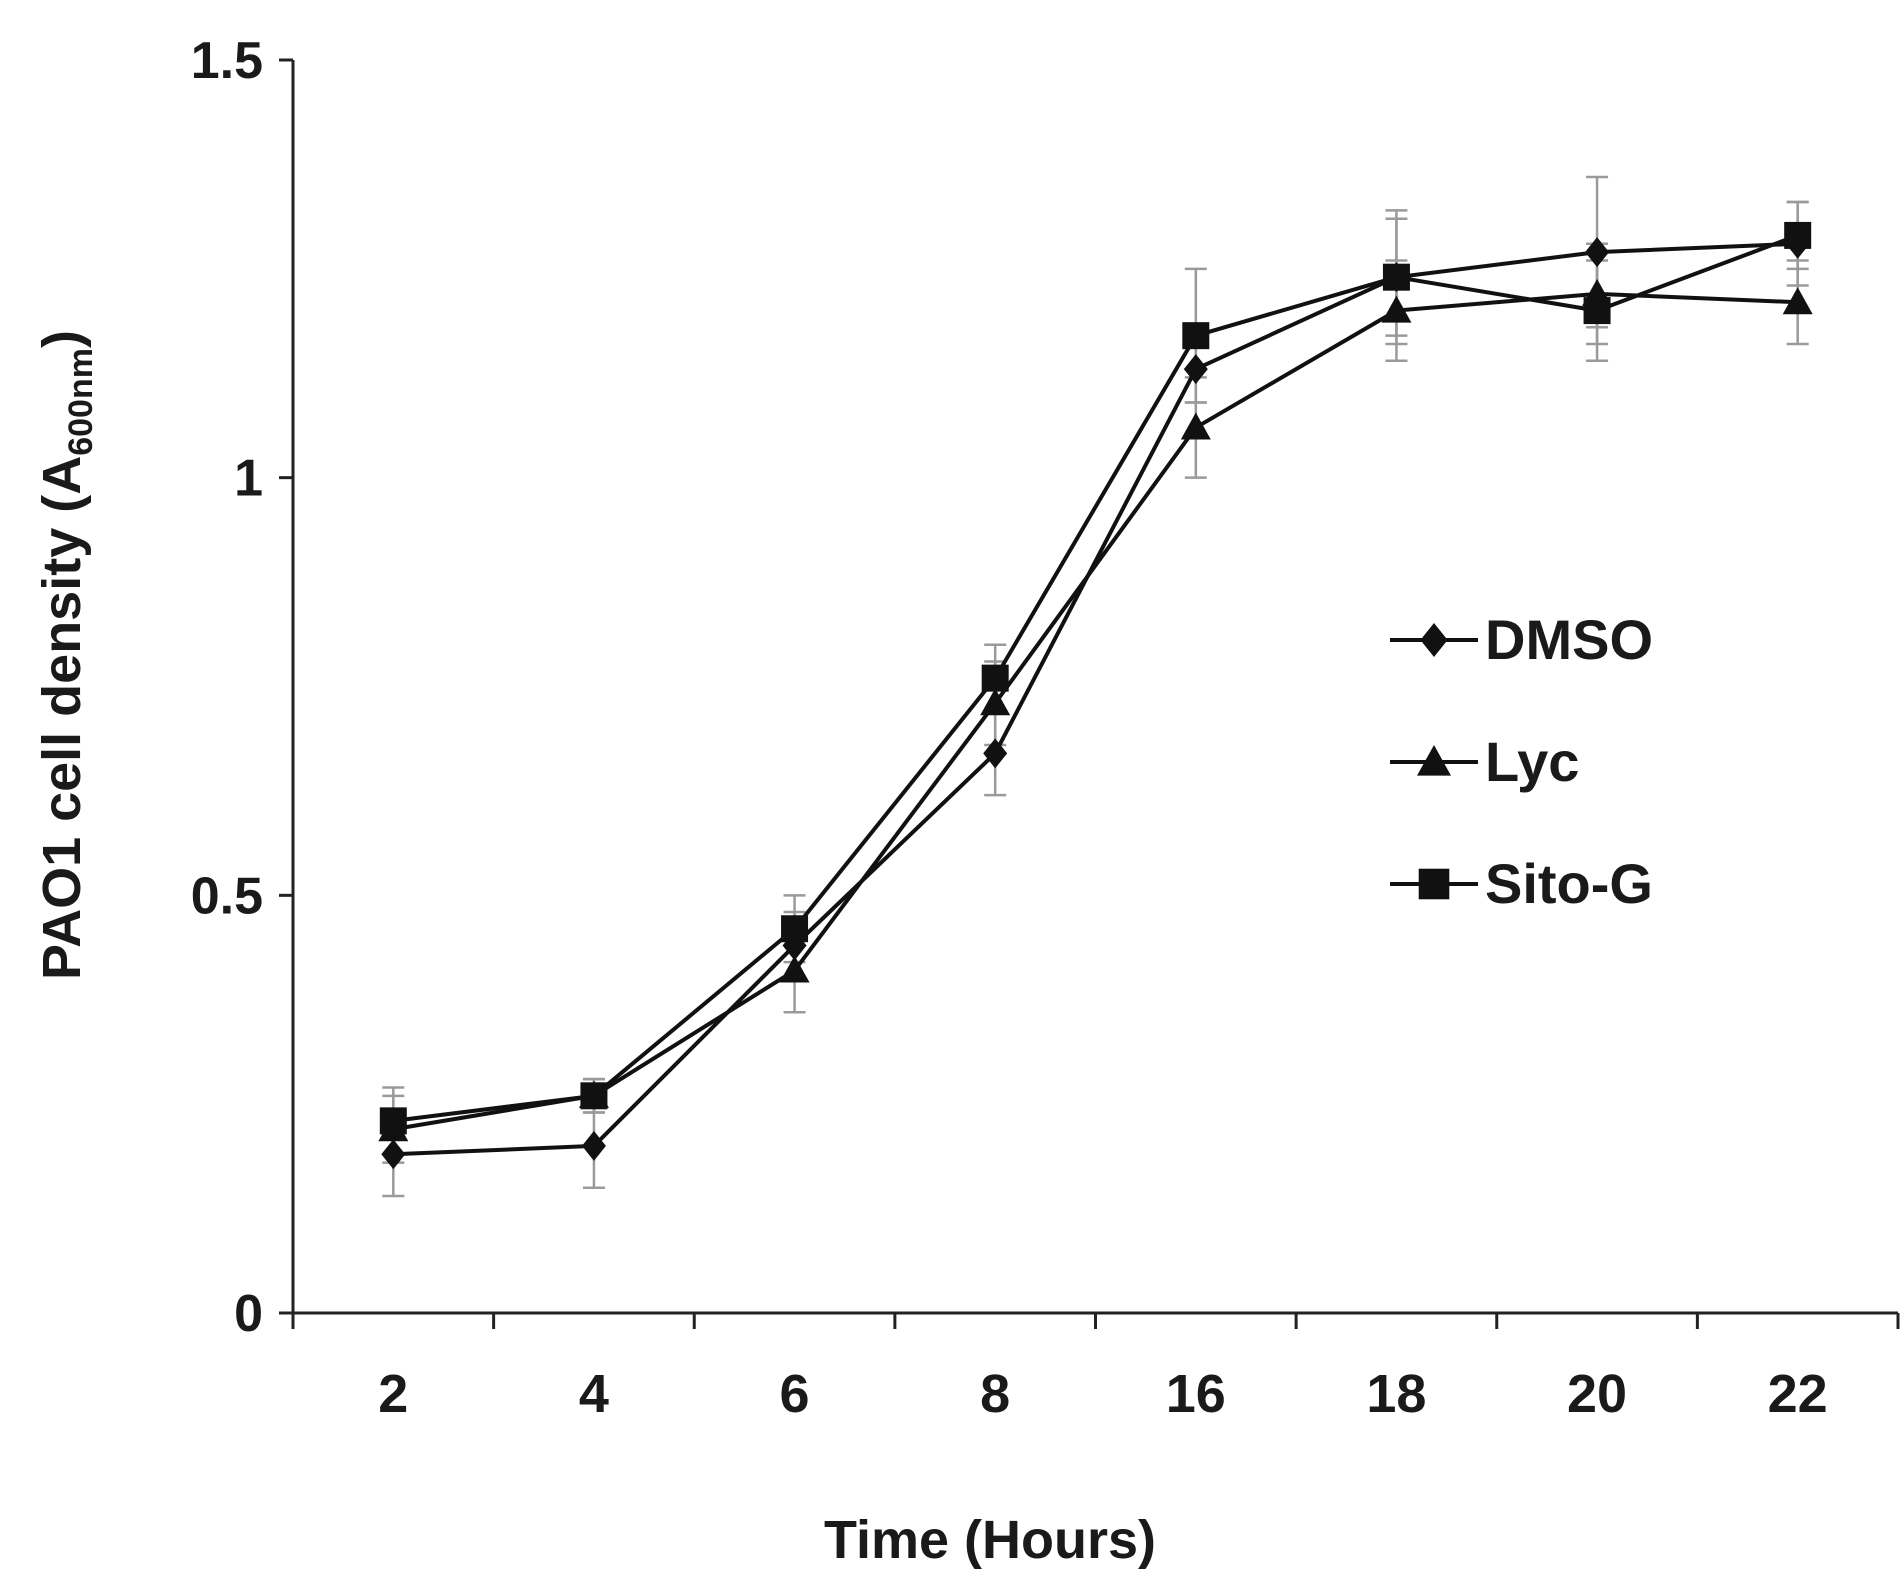 The image size is (1904, 1595). I want to click on y-tick-label: 0.5, so click(227, 896).